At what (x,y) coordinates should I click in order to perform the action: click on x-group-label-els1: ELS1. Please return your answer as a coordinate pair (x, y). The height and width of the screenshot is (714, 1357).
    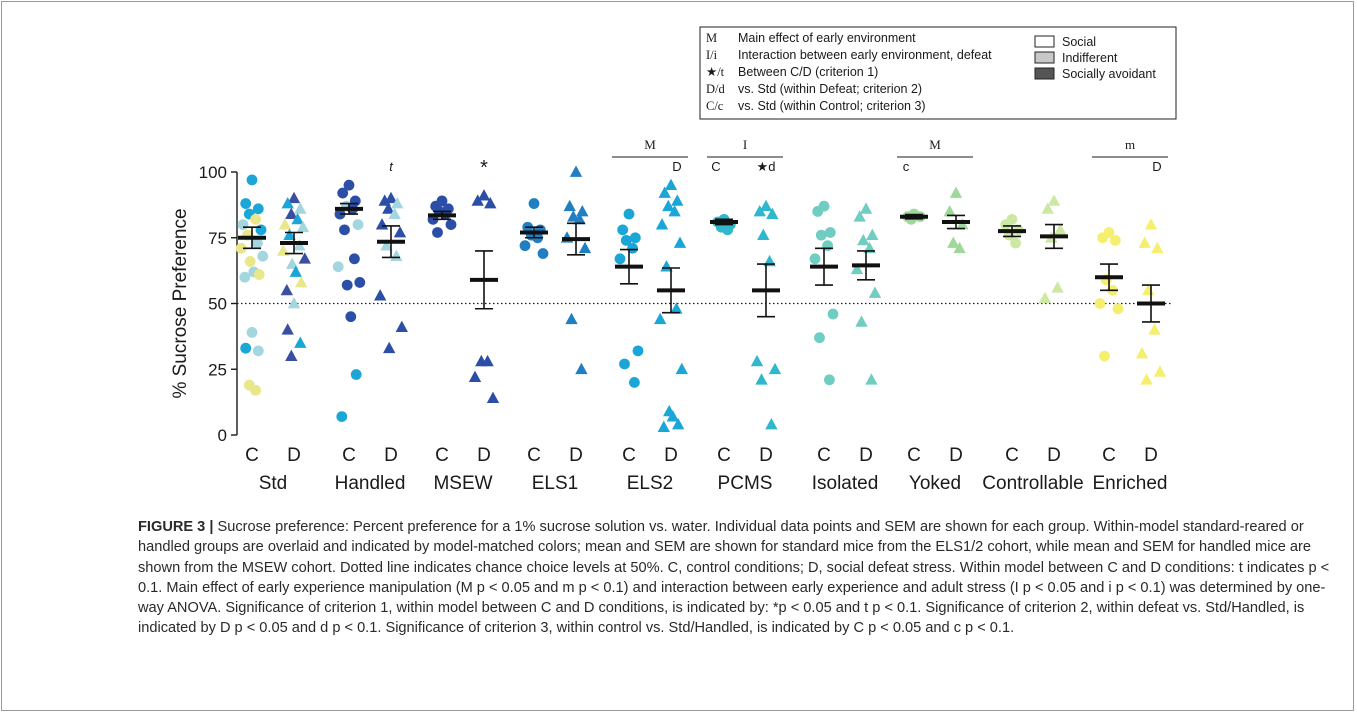
    Looking at the image, I should click on (555, 483).